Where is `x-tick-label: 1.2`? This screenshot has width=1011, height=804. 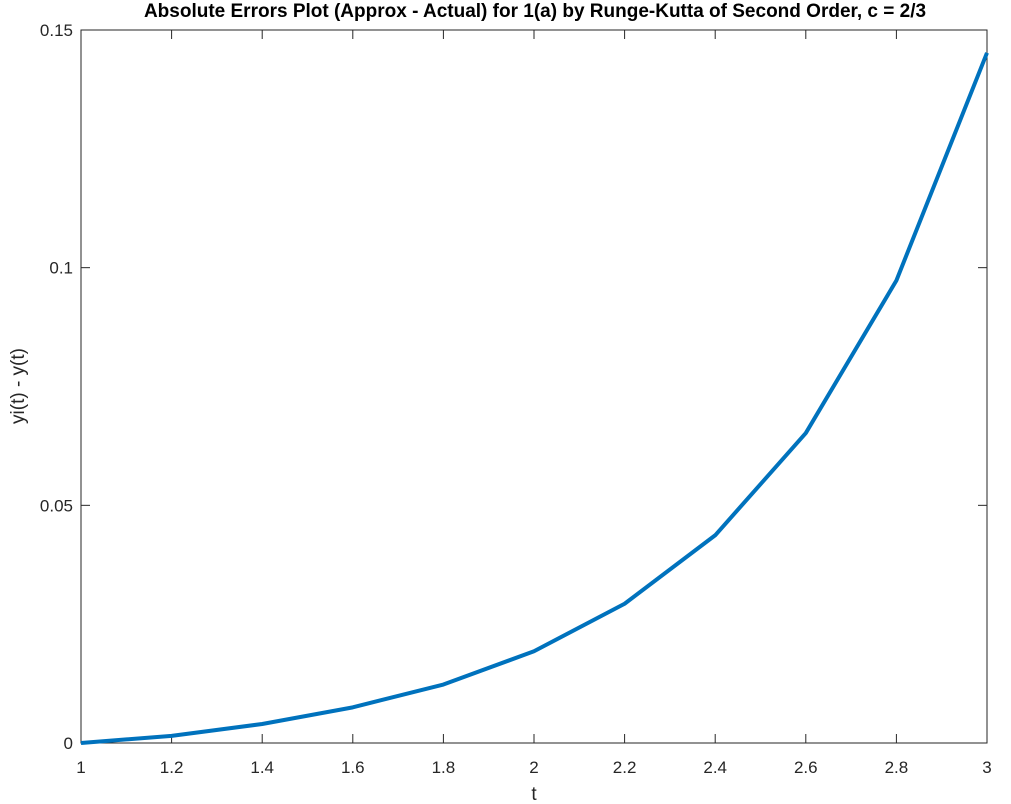 x-tick-label: 1.2 is located at coordinates (172, 767).